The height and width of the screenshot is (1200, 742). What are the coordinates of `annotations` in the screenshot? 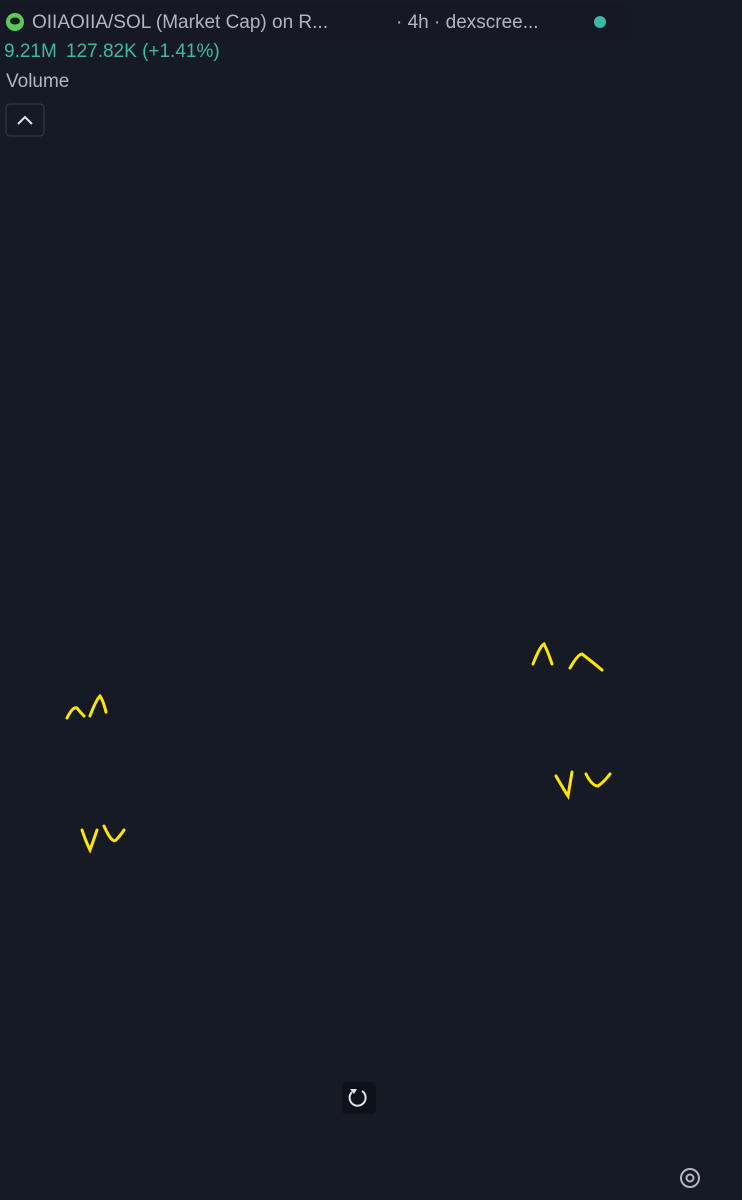 It's located at (338, 747).